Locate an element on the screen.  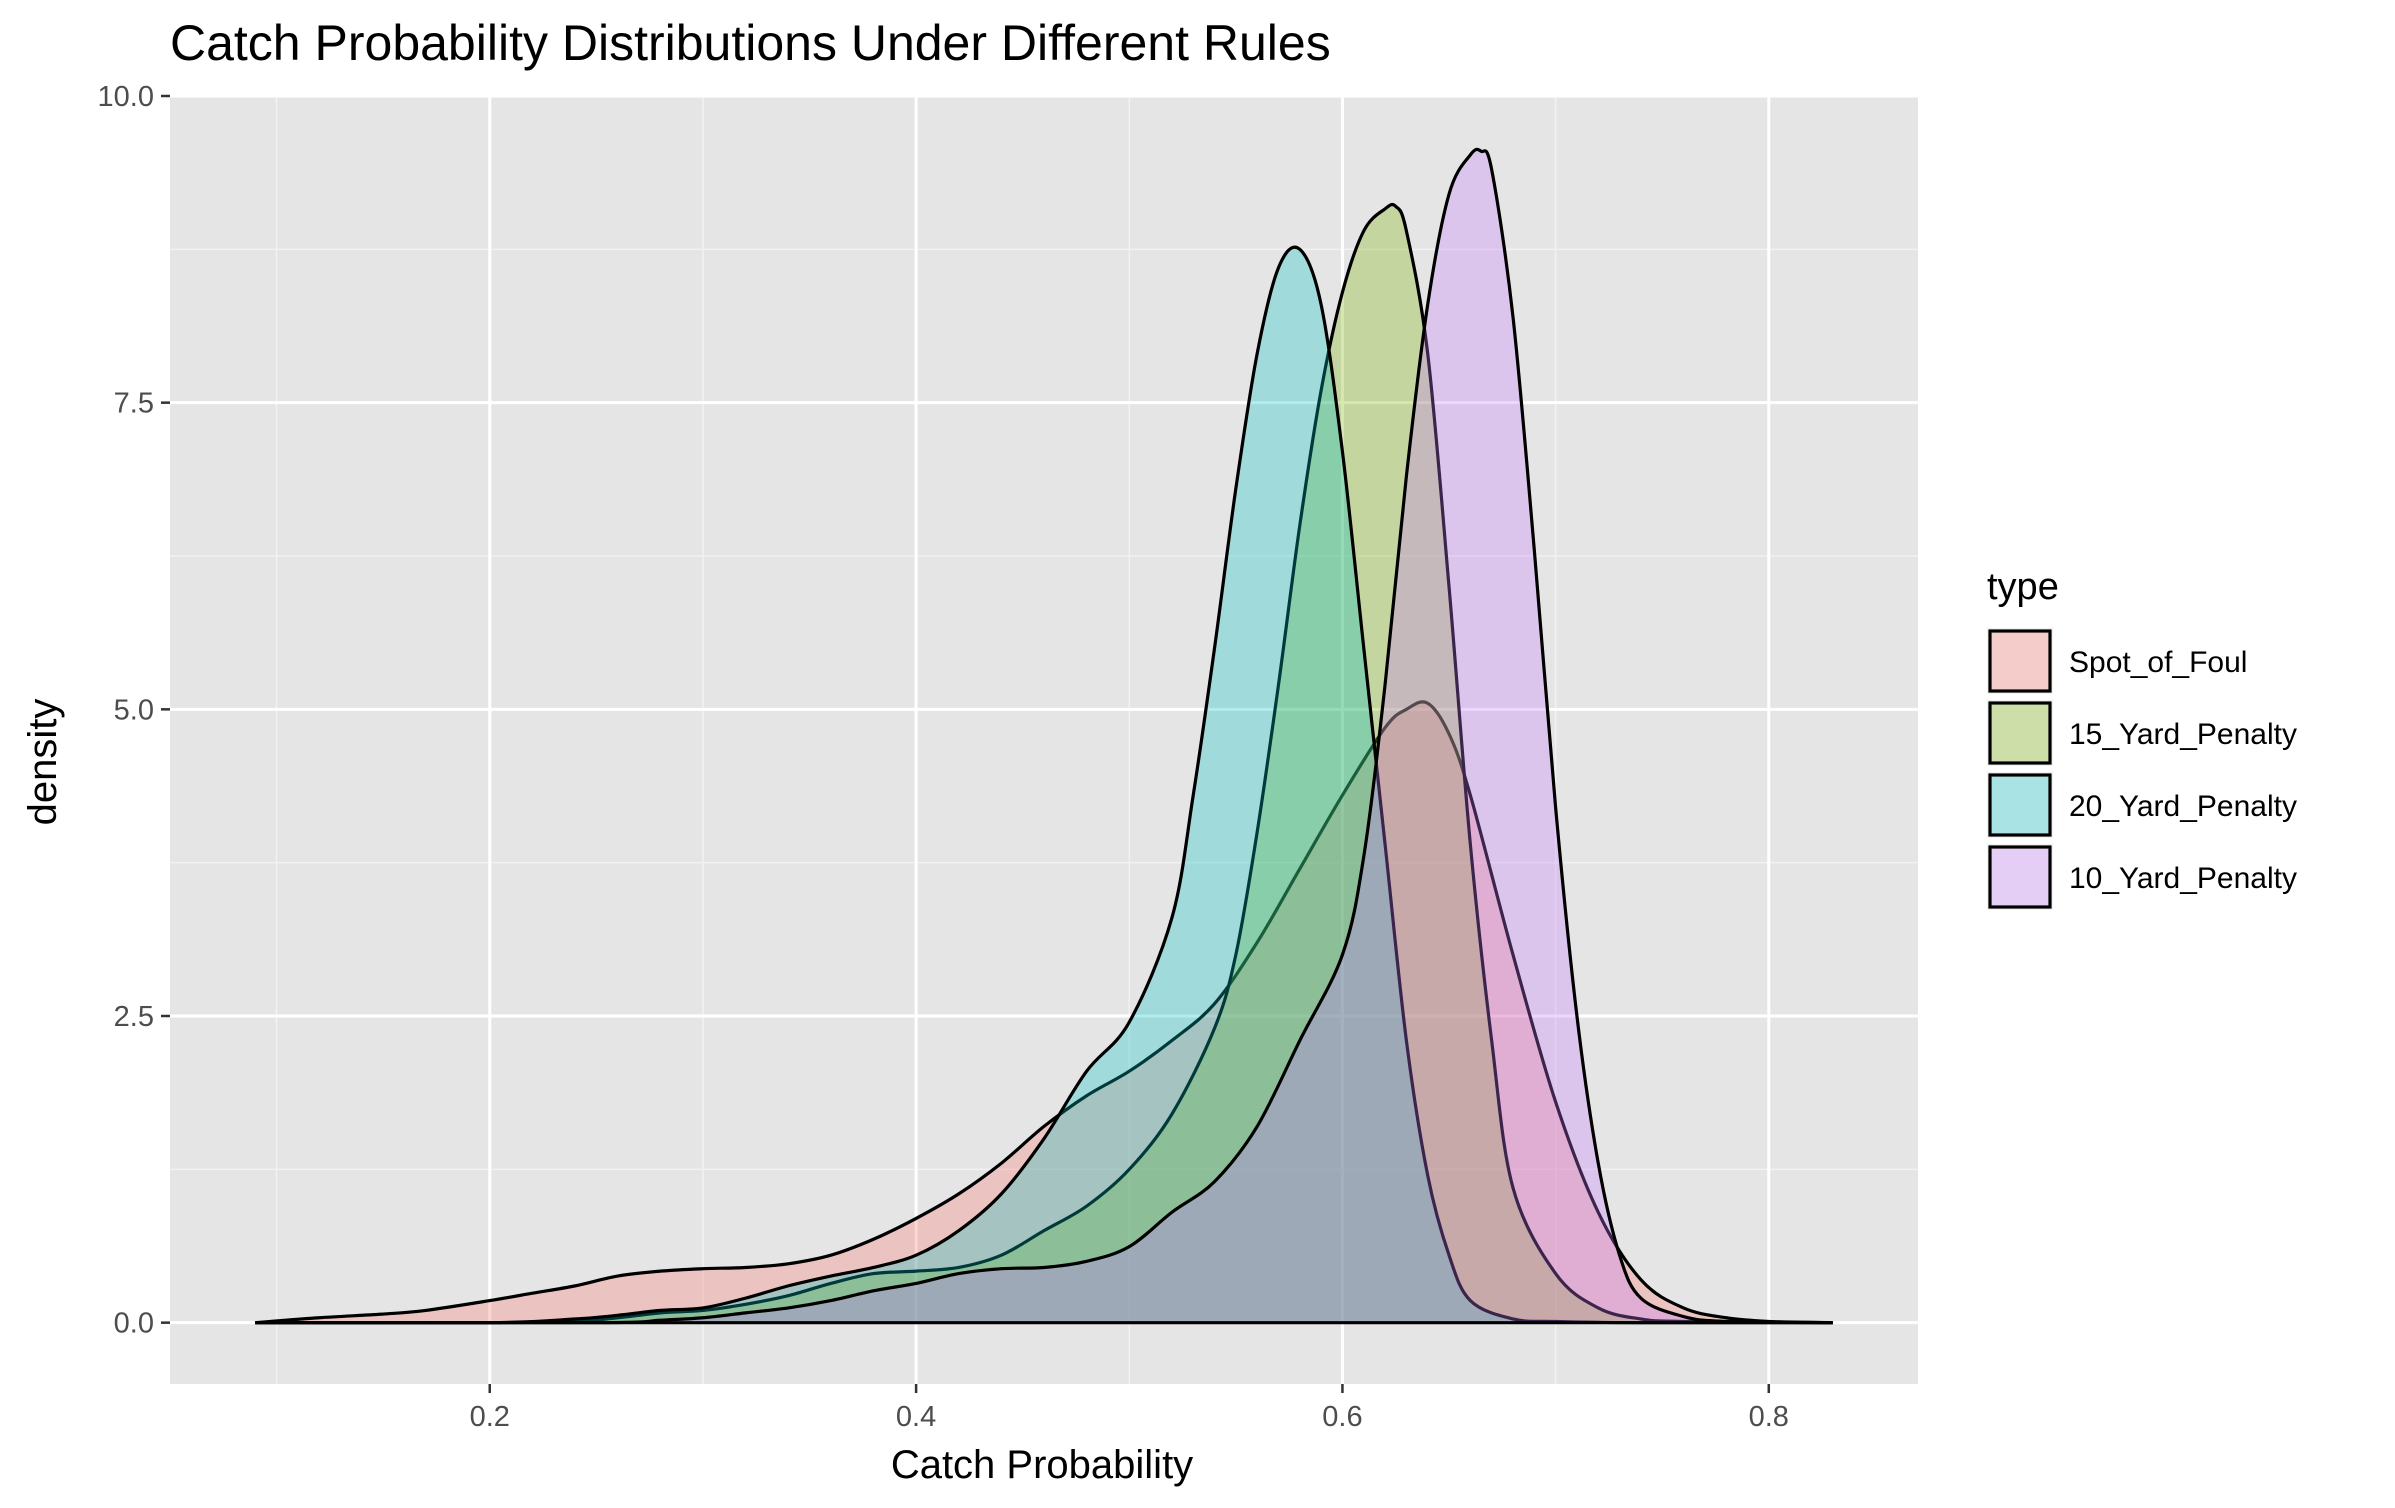
x-axis: 0.2 0.4 0.6 0.8 is located at coordinates (1129, 1408).